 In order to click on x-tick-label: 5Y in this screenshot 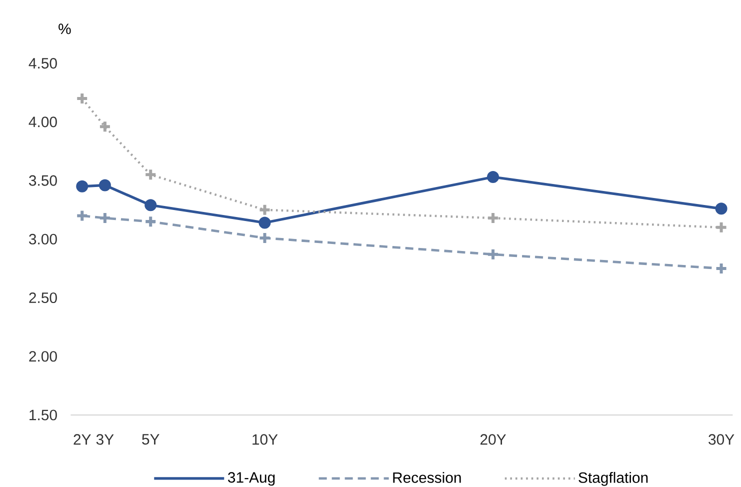, I will do `click(151, 439)`.